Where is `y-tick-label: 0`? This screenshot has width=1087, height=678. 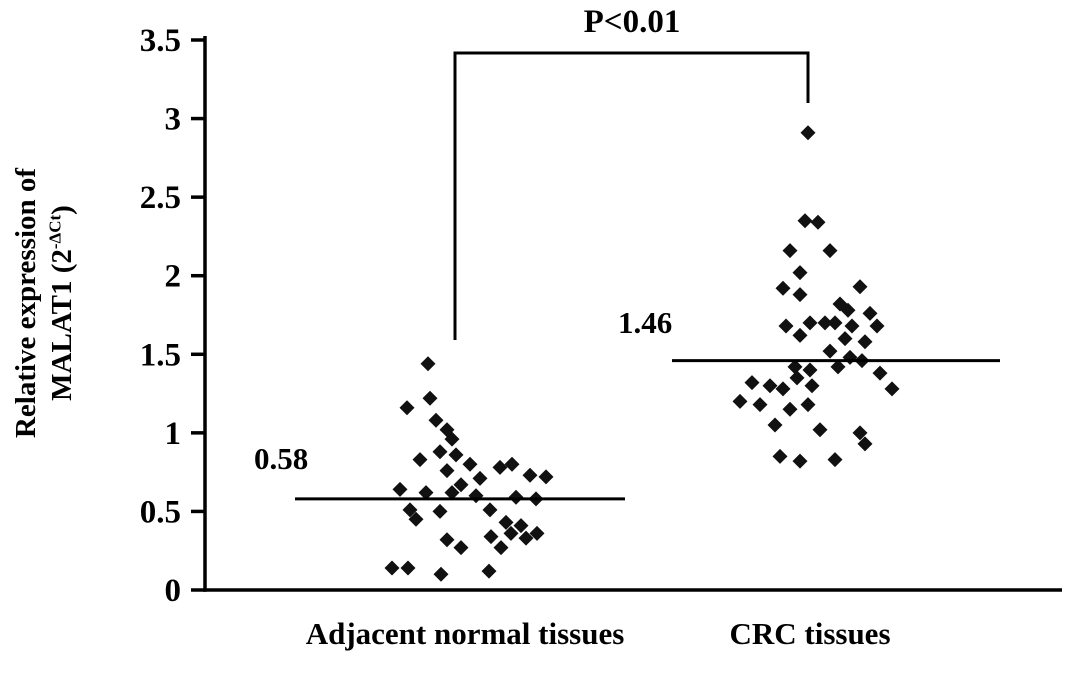
y-tick-label: 0 is located at coordinates (173, 591).